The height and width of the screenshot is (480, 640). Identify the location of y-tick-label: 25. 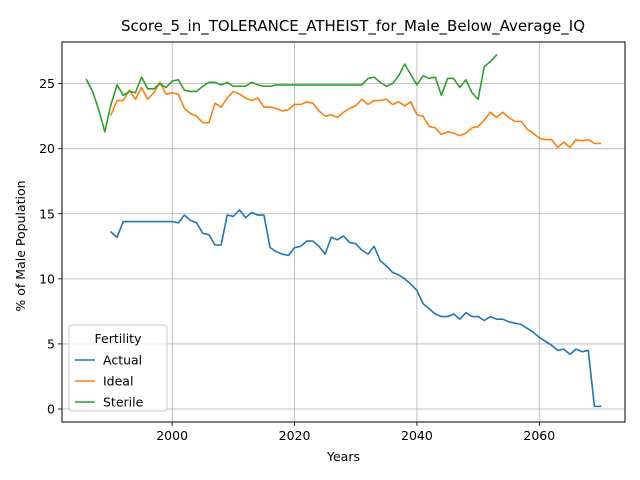
(47, 83).